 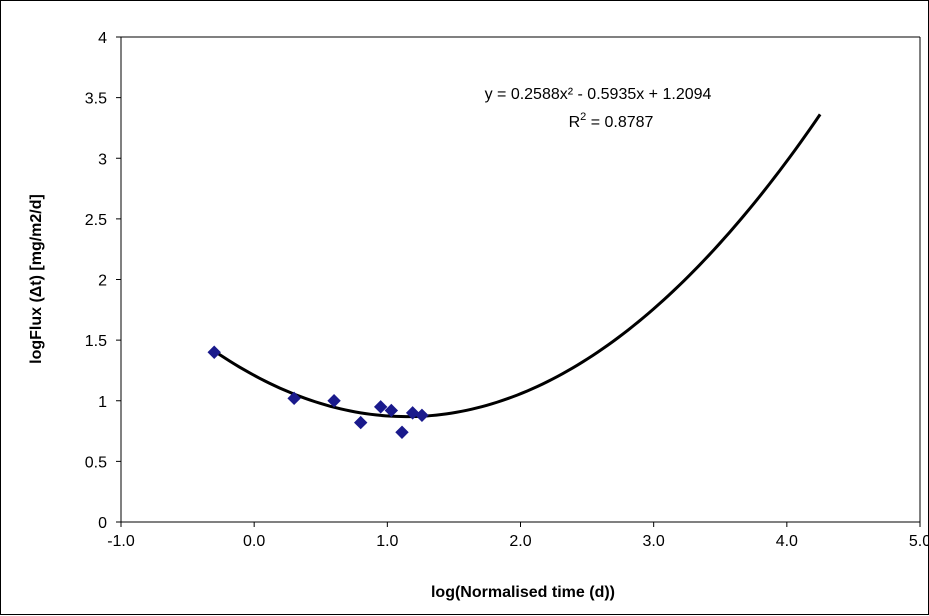 What do you see at coordinates (96, 341) in the screenshot?
I see `y-tick-label: 1.5` at bounding box center [96, 341].